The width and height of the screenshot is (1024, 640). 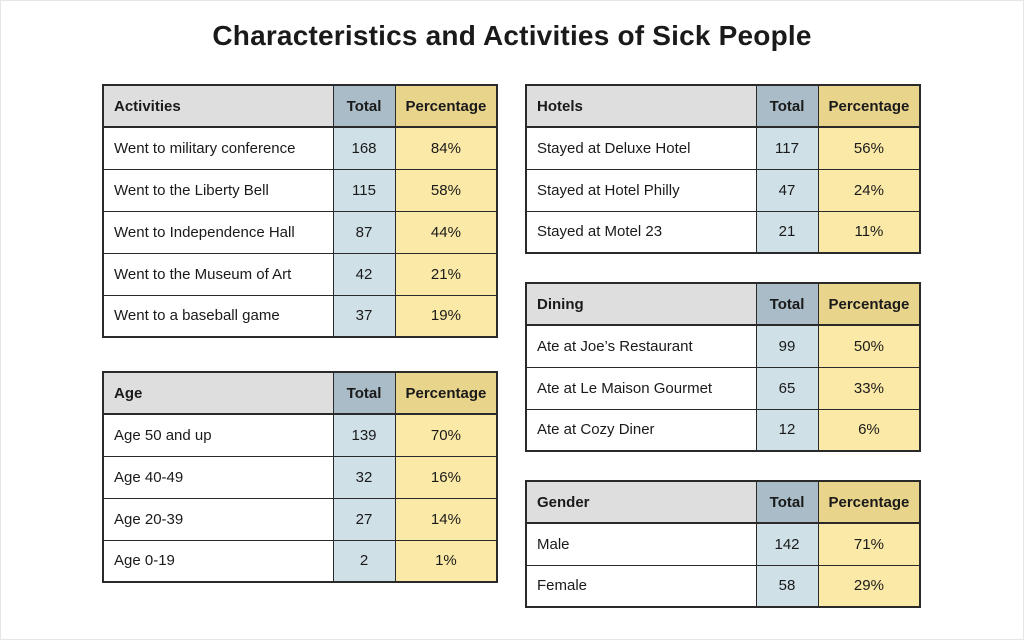 I want to click on row-percentage: 14%, so click(x=446, y=519).